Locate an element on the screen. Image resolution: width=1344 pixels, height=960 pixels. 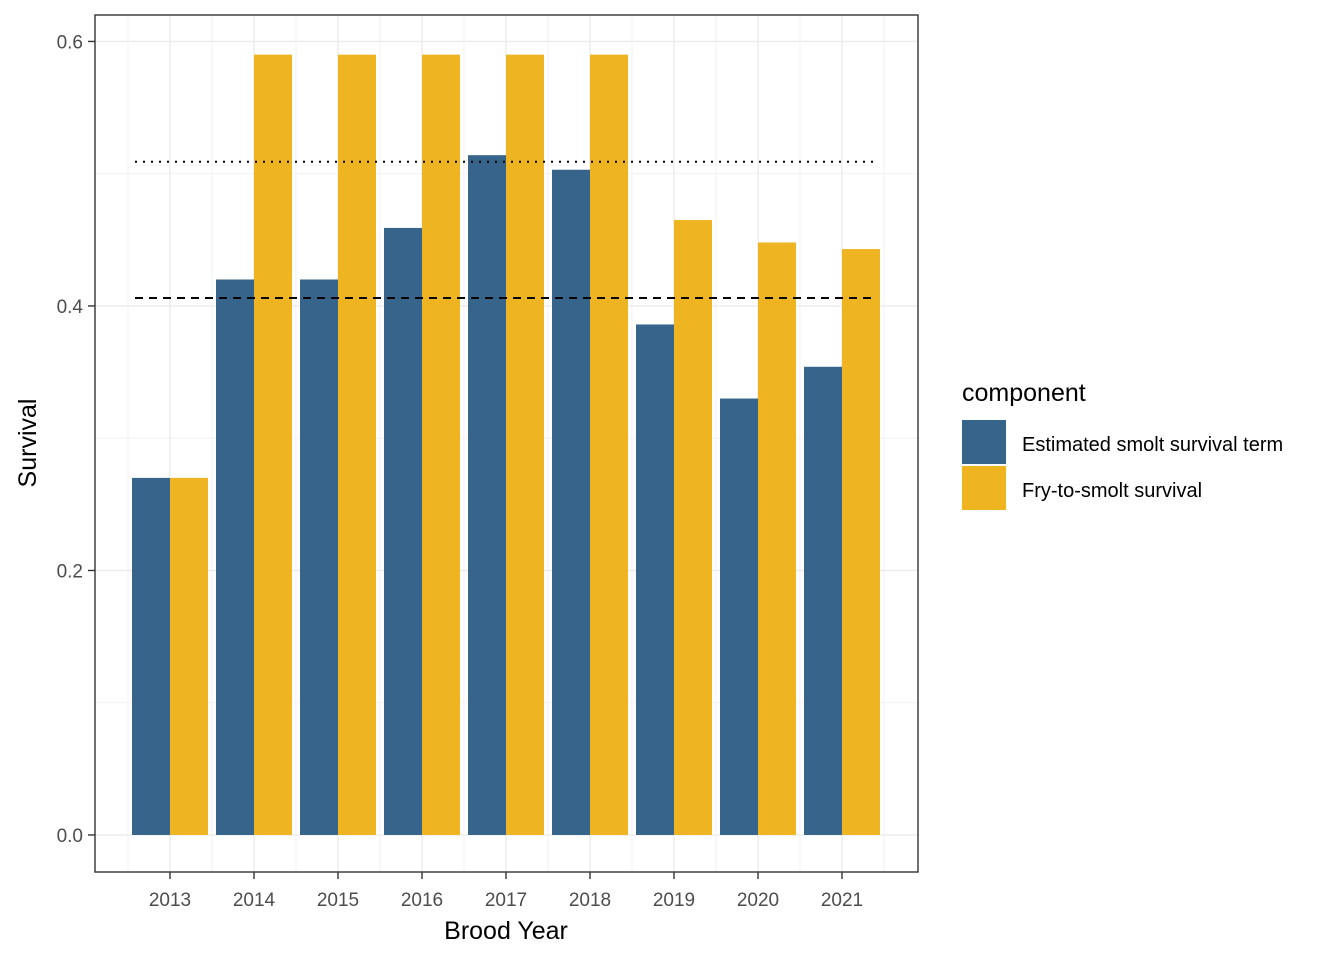
legend-key-estimated-smolt-survival is located at coordinates (984, 442).